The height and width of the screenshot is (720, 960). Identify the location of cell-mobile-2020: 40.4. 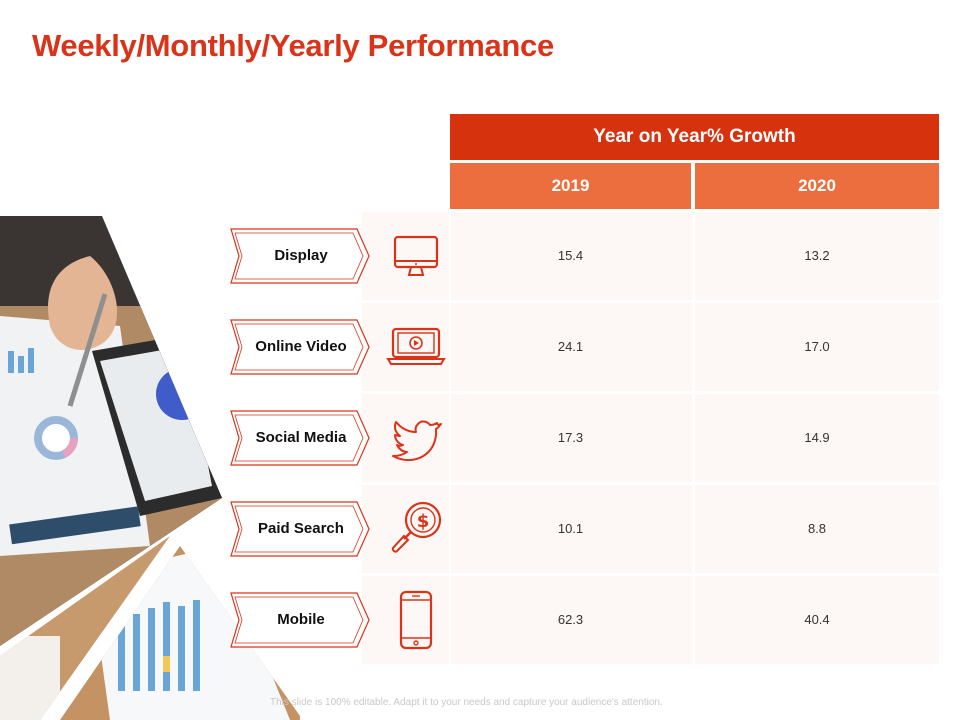
(817, 619).